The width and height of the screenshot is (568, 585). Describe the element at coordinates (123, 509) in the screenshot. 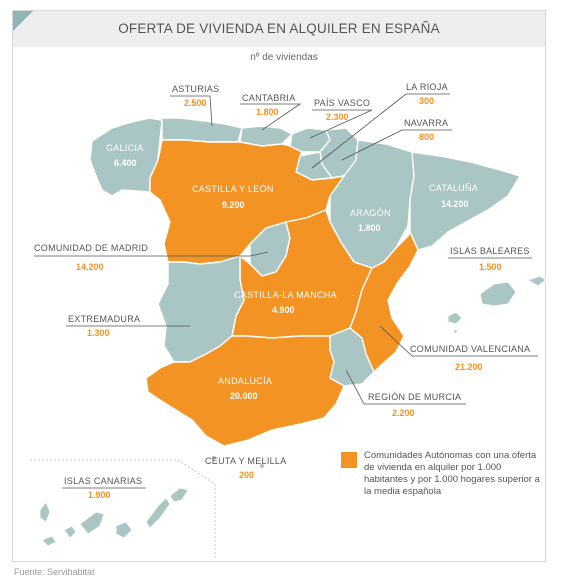

I see `canarias-separator` at that location.